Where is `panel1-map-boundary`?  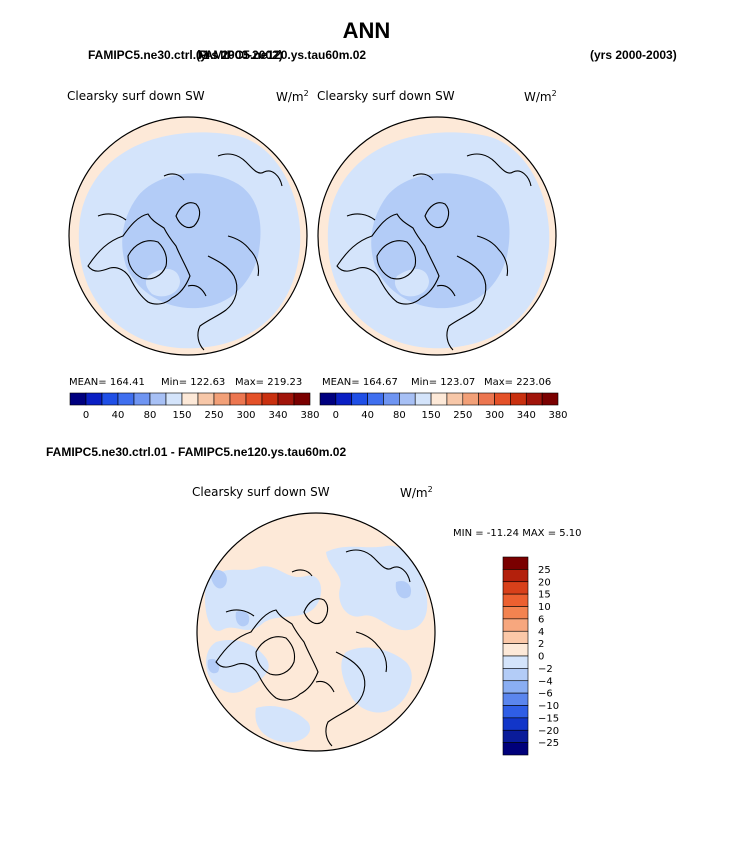
panel1-map-boundary is located at coordinates (188, 236).